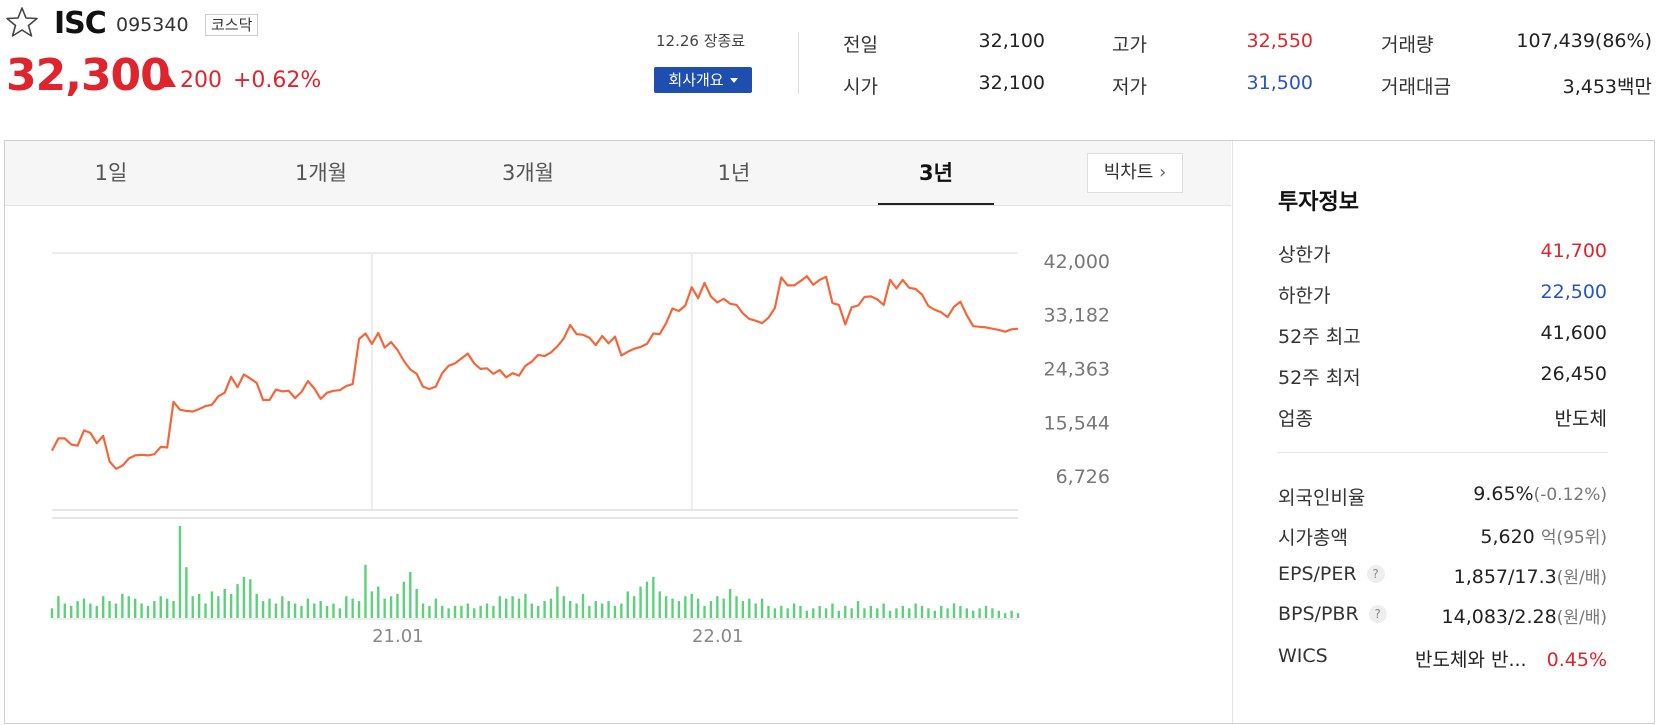  I want to click on bps-pbr-text: BPS/PBR, so click(1318, 614).